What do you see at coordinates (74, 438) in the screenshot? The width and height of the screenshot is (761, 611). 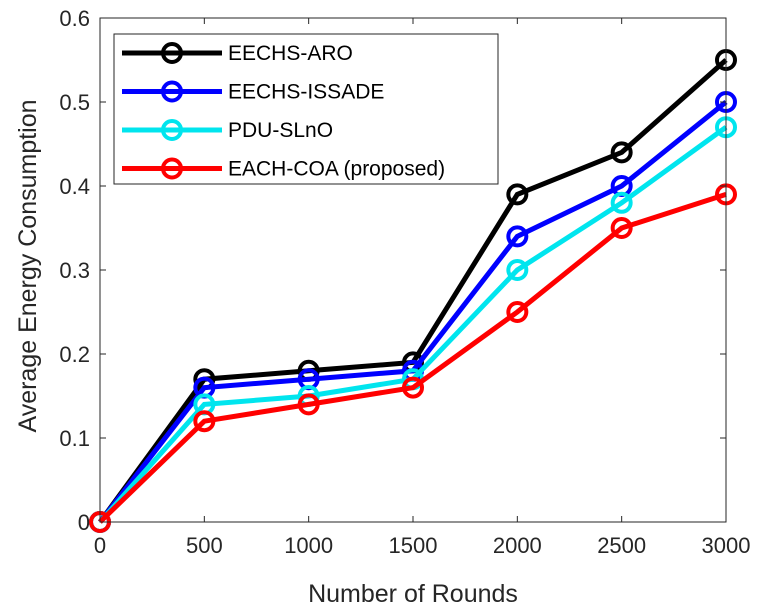 I see `y-tick-label: 0.1` at bounding box center [74, 438].